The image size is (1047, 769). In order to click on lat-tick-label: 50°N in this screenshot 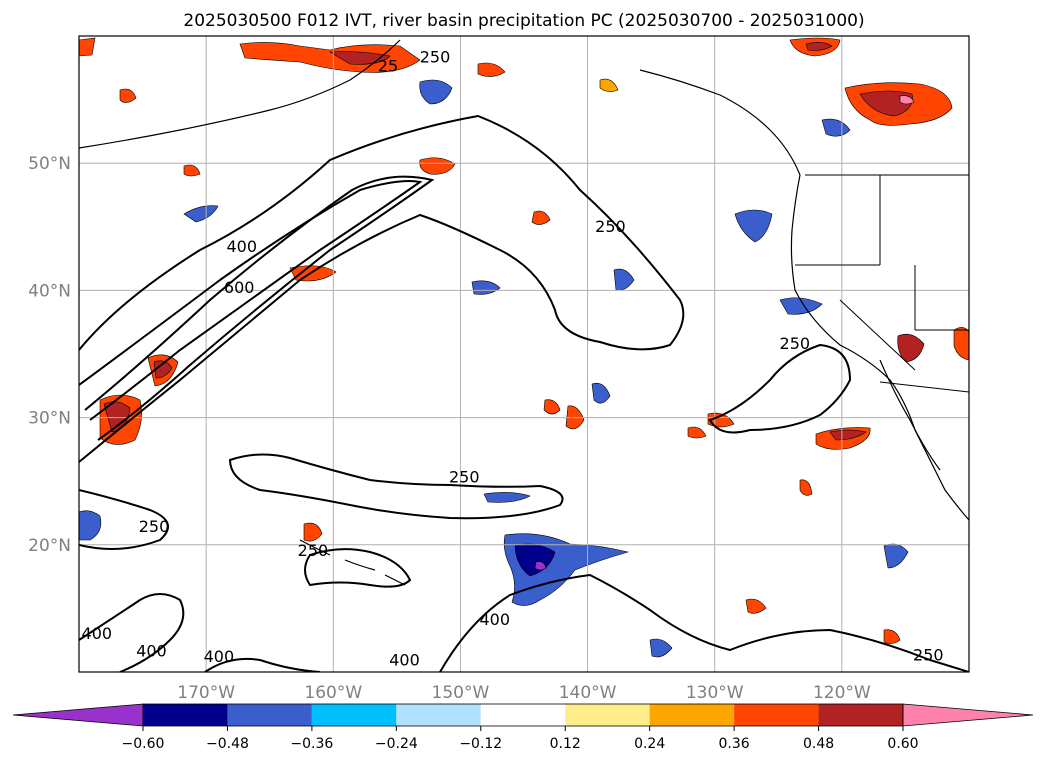, I will do `click(49, 164)`.